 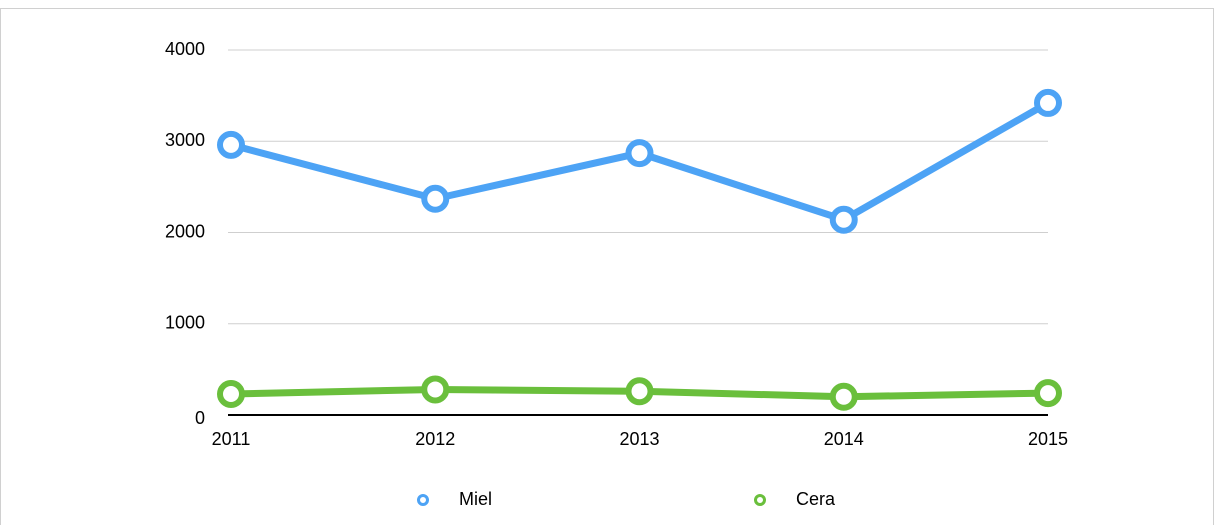 What do you see at coordinates (231, 439) in the screenshot?
I see `x-tick-label: 2011` at bounding box center [231, 439].